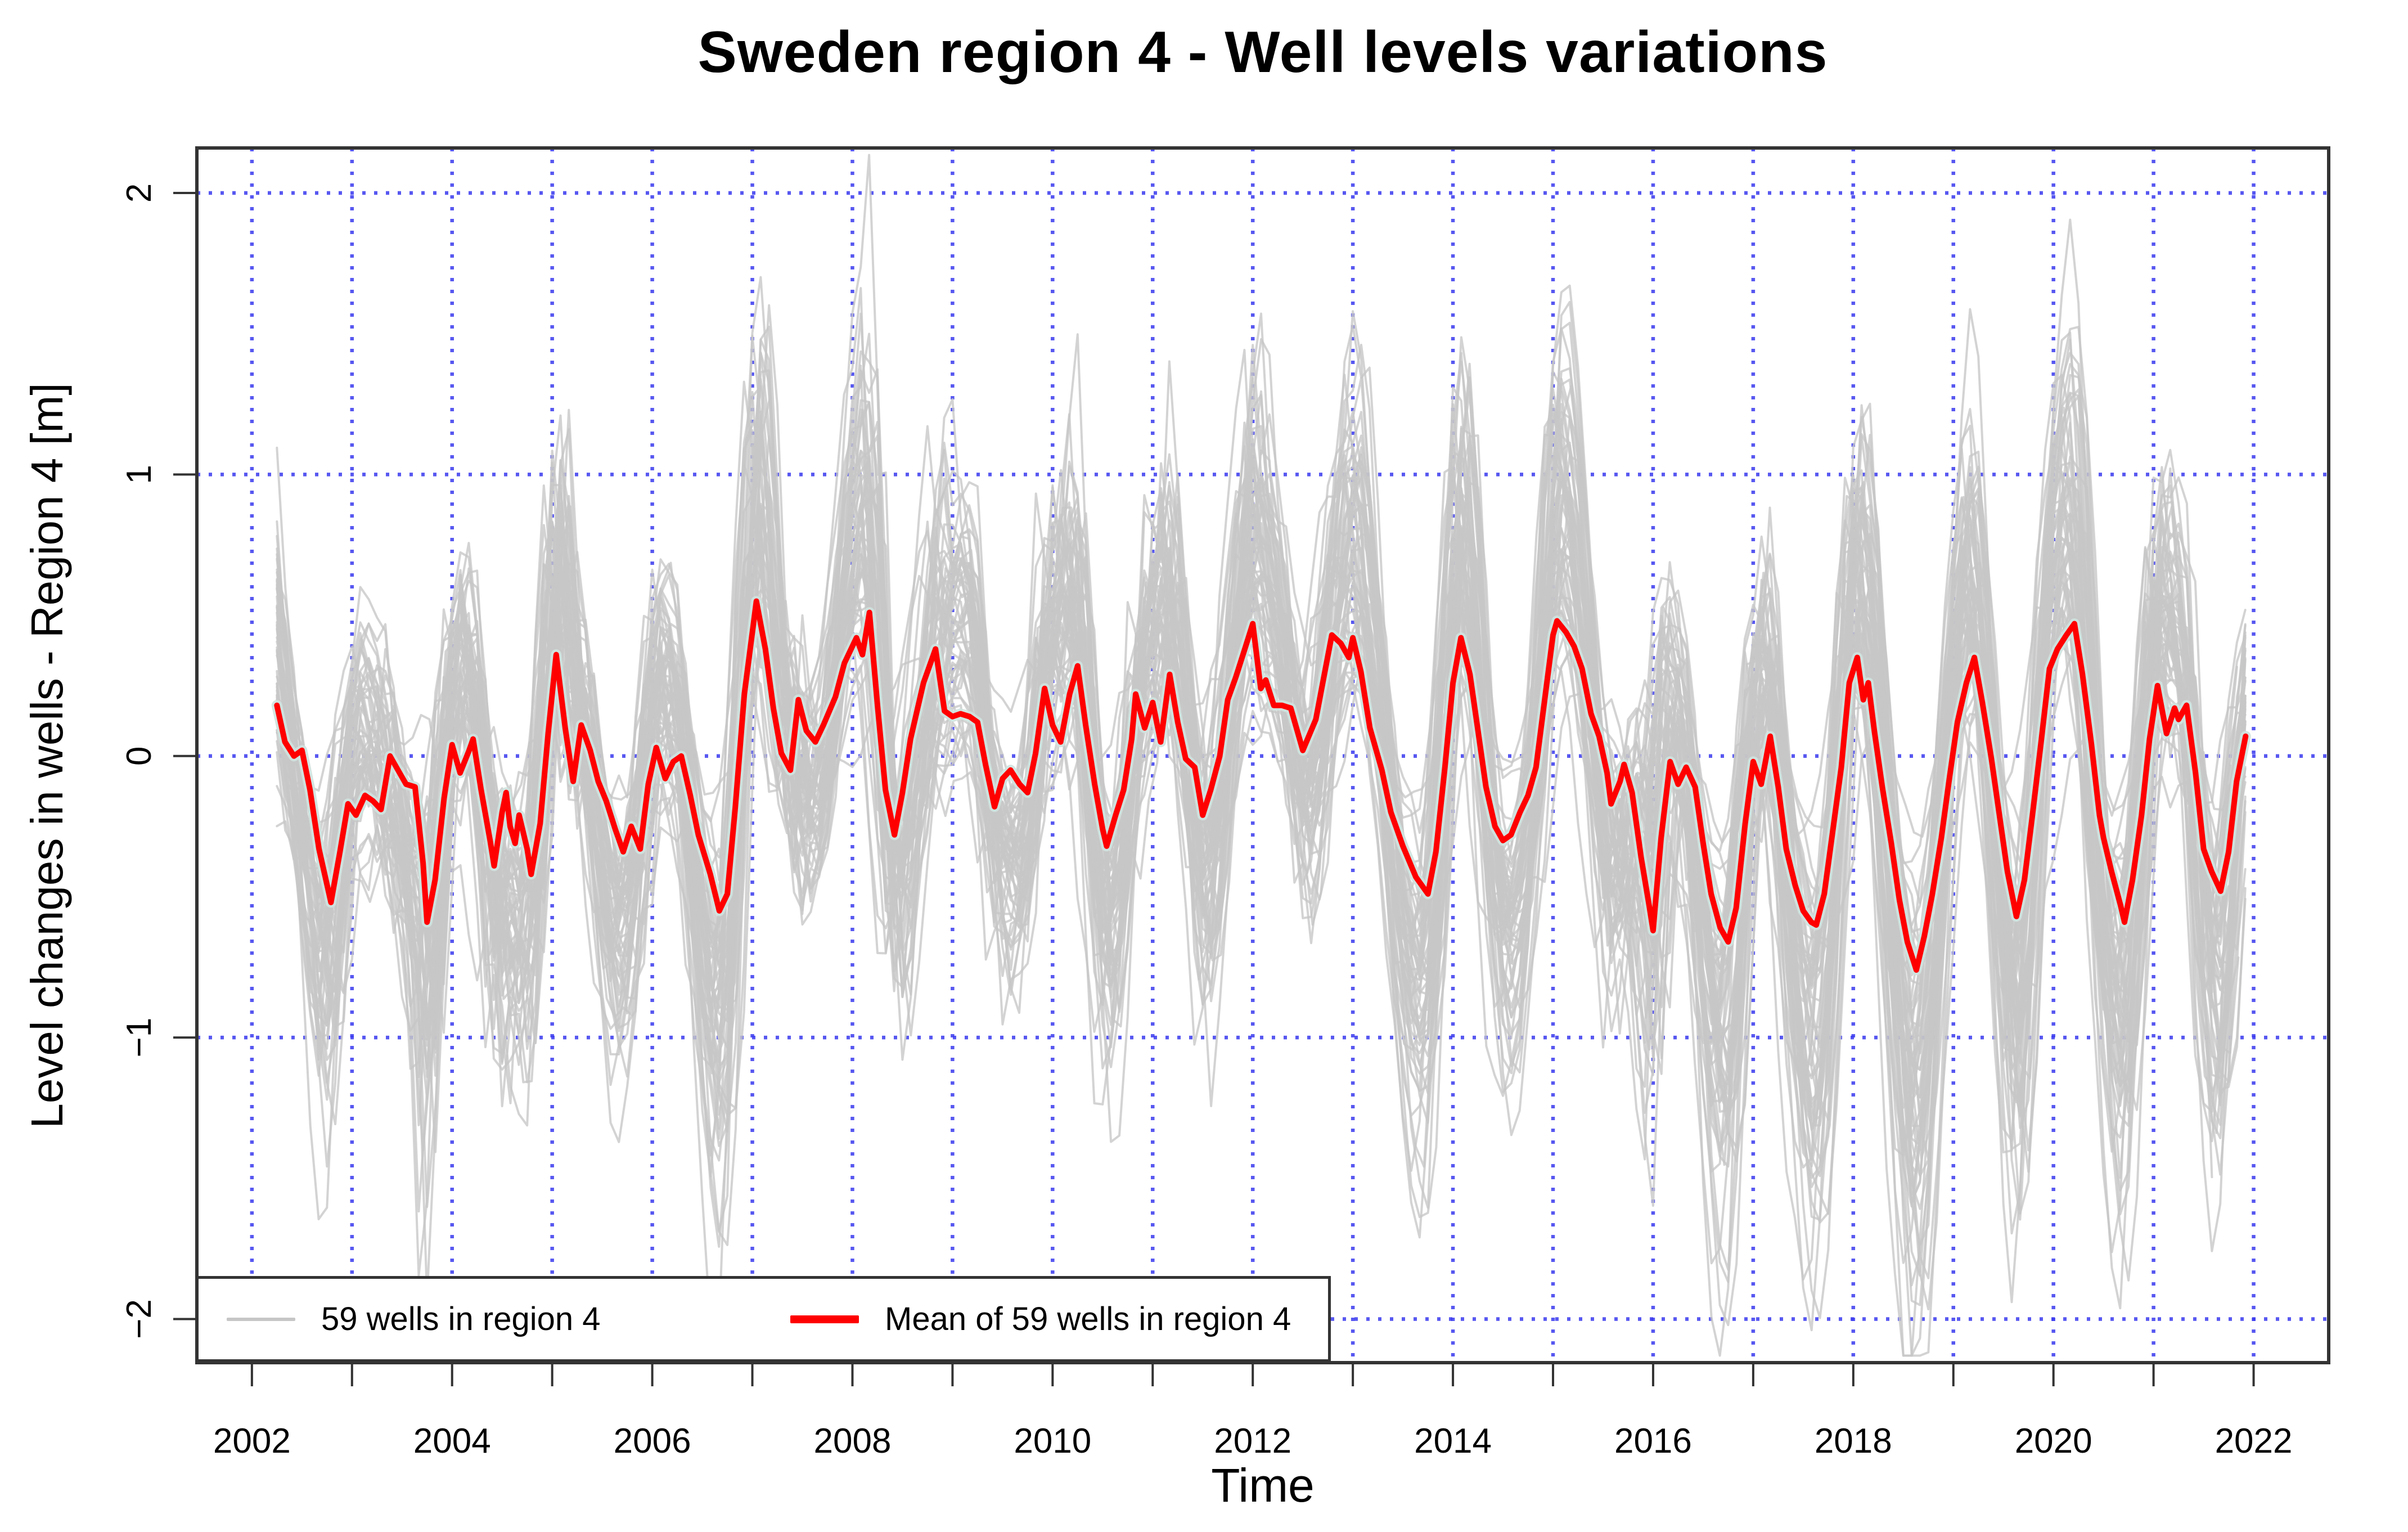  What do you see at coordinates (1088, 1319) in the screenshot?
I see `legend-label-mean: Mean of 59 wells in region 4` at bounding box center [1088, 1319].